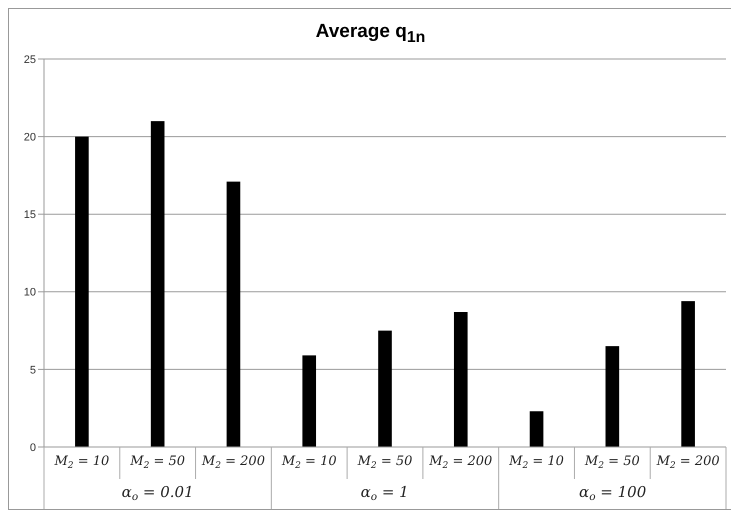  What do you see at coordinates (158, 493) in the screenshot?
I see `text: α$_{o}$ = 0.01` at bounding box center [158, 493].